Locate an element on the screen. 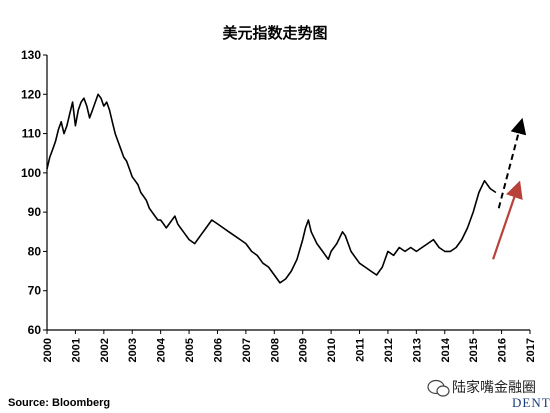 Image resolution: width=550 pixels, height=413 pixels. y-tick-label: 120 is located at coordinates (31, 94).